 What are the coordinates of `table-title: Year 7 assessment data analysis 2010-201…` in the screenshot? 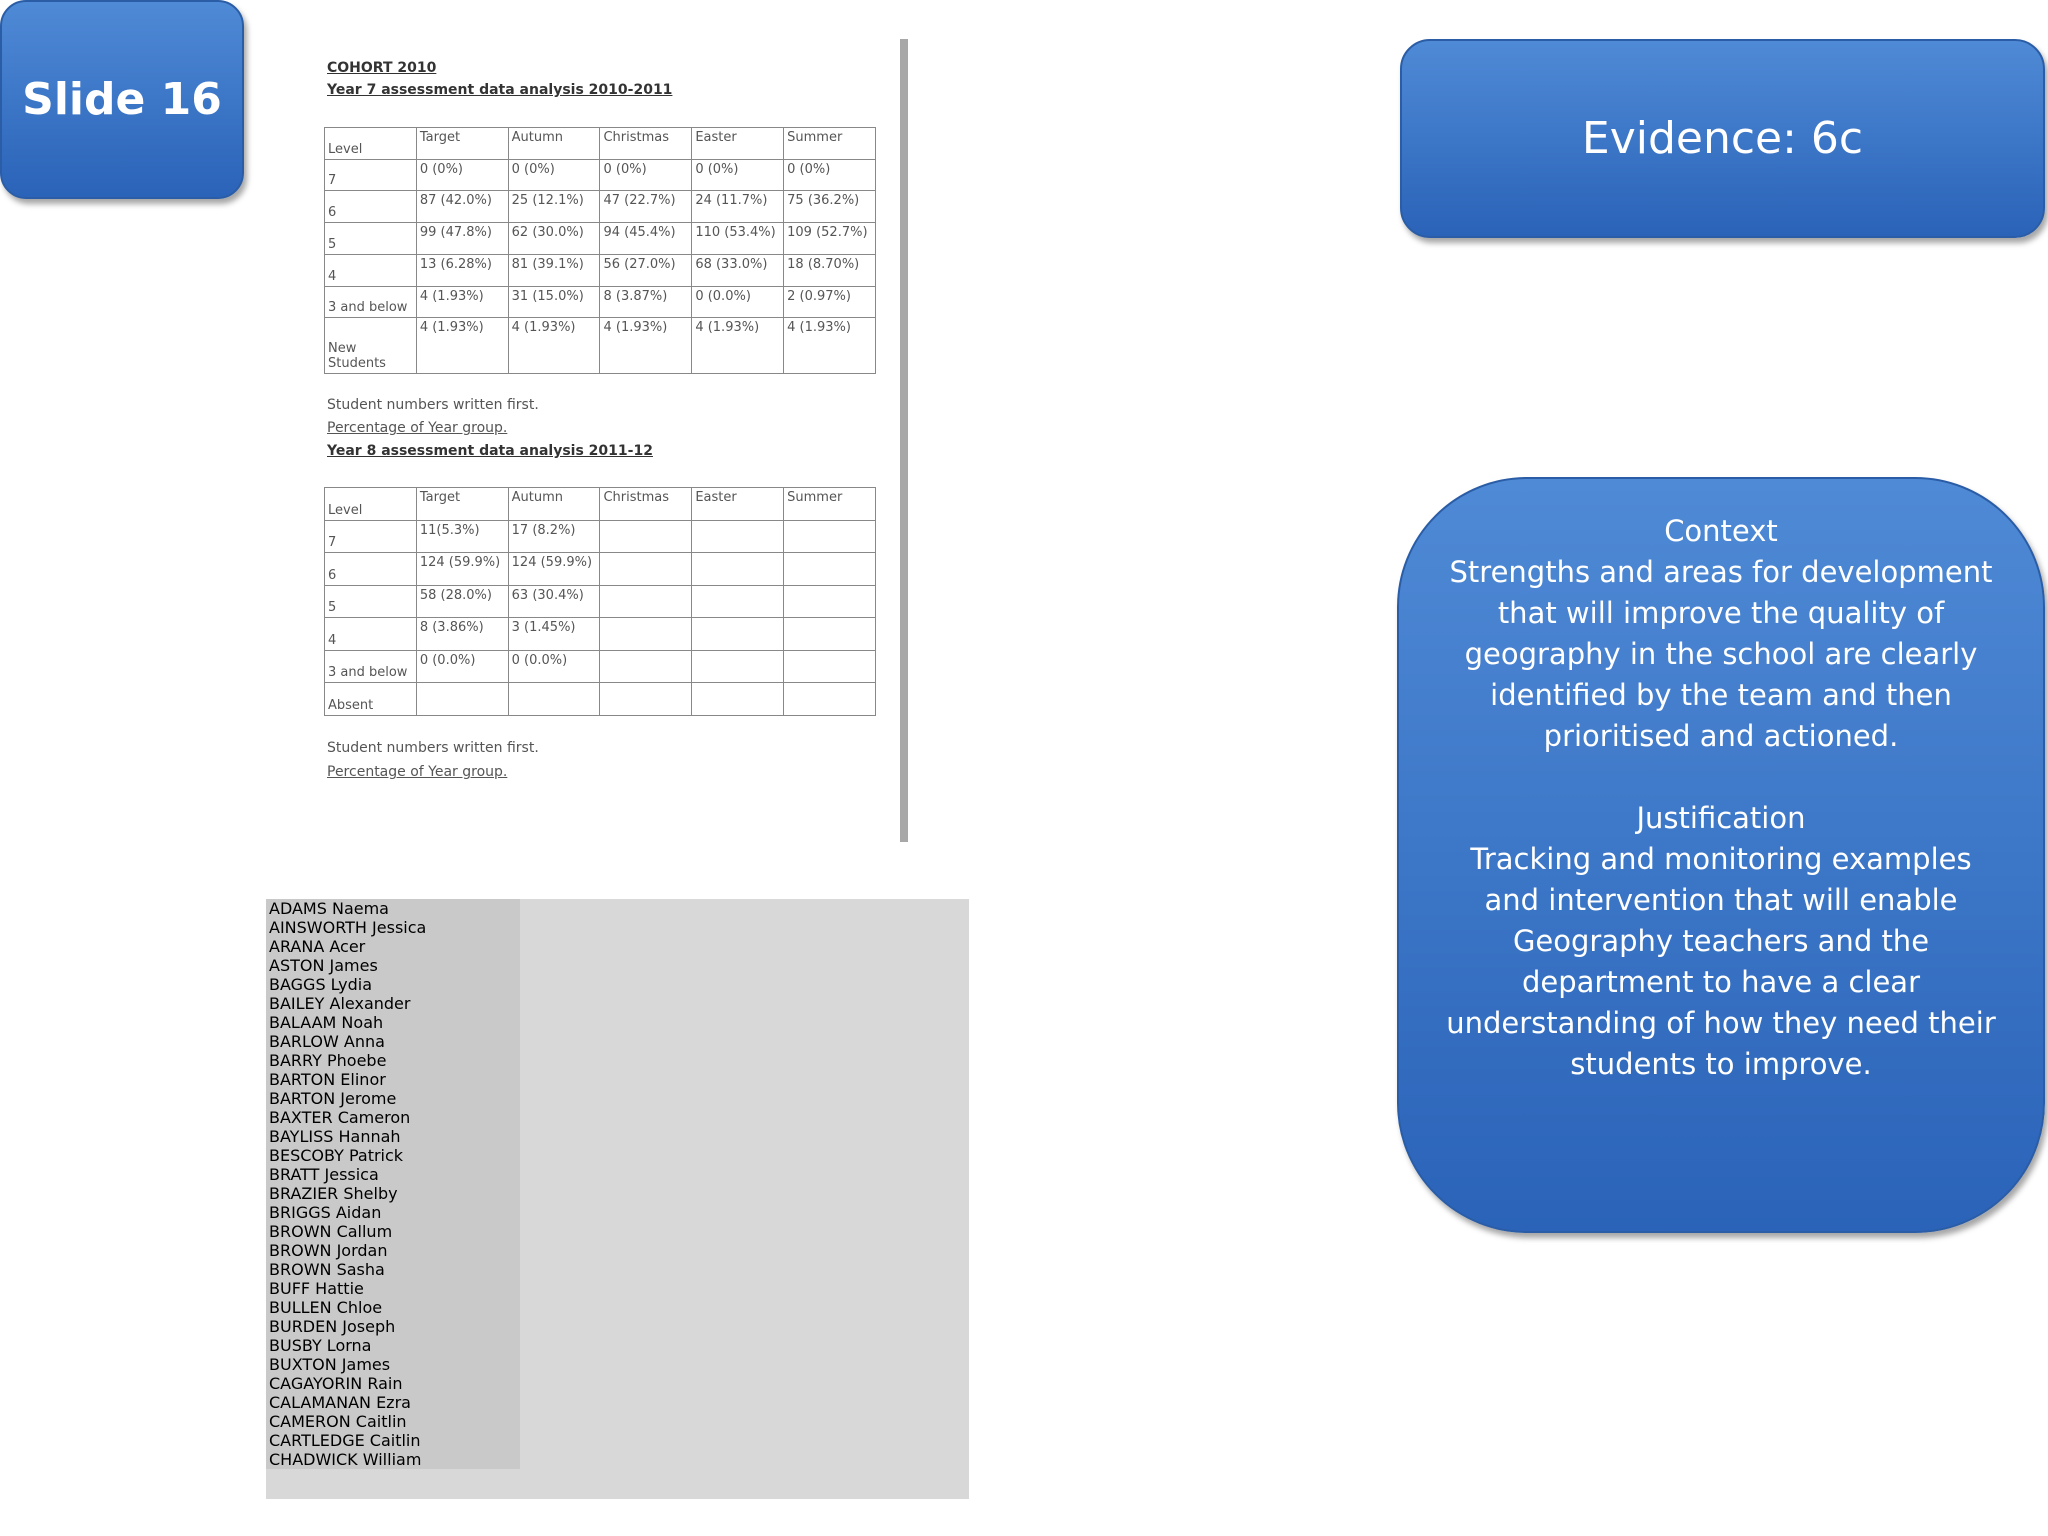 It's located at (500, 90).